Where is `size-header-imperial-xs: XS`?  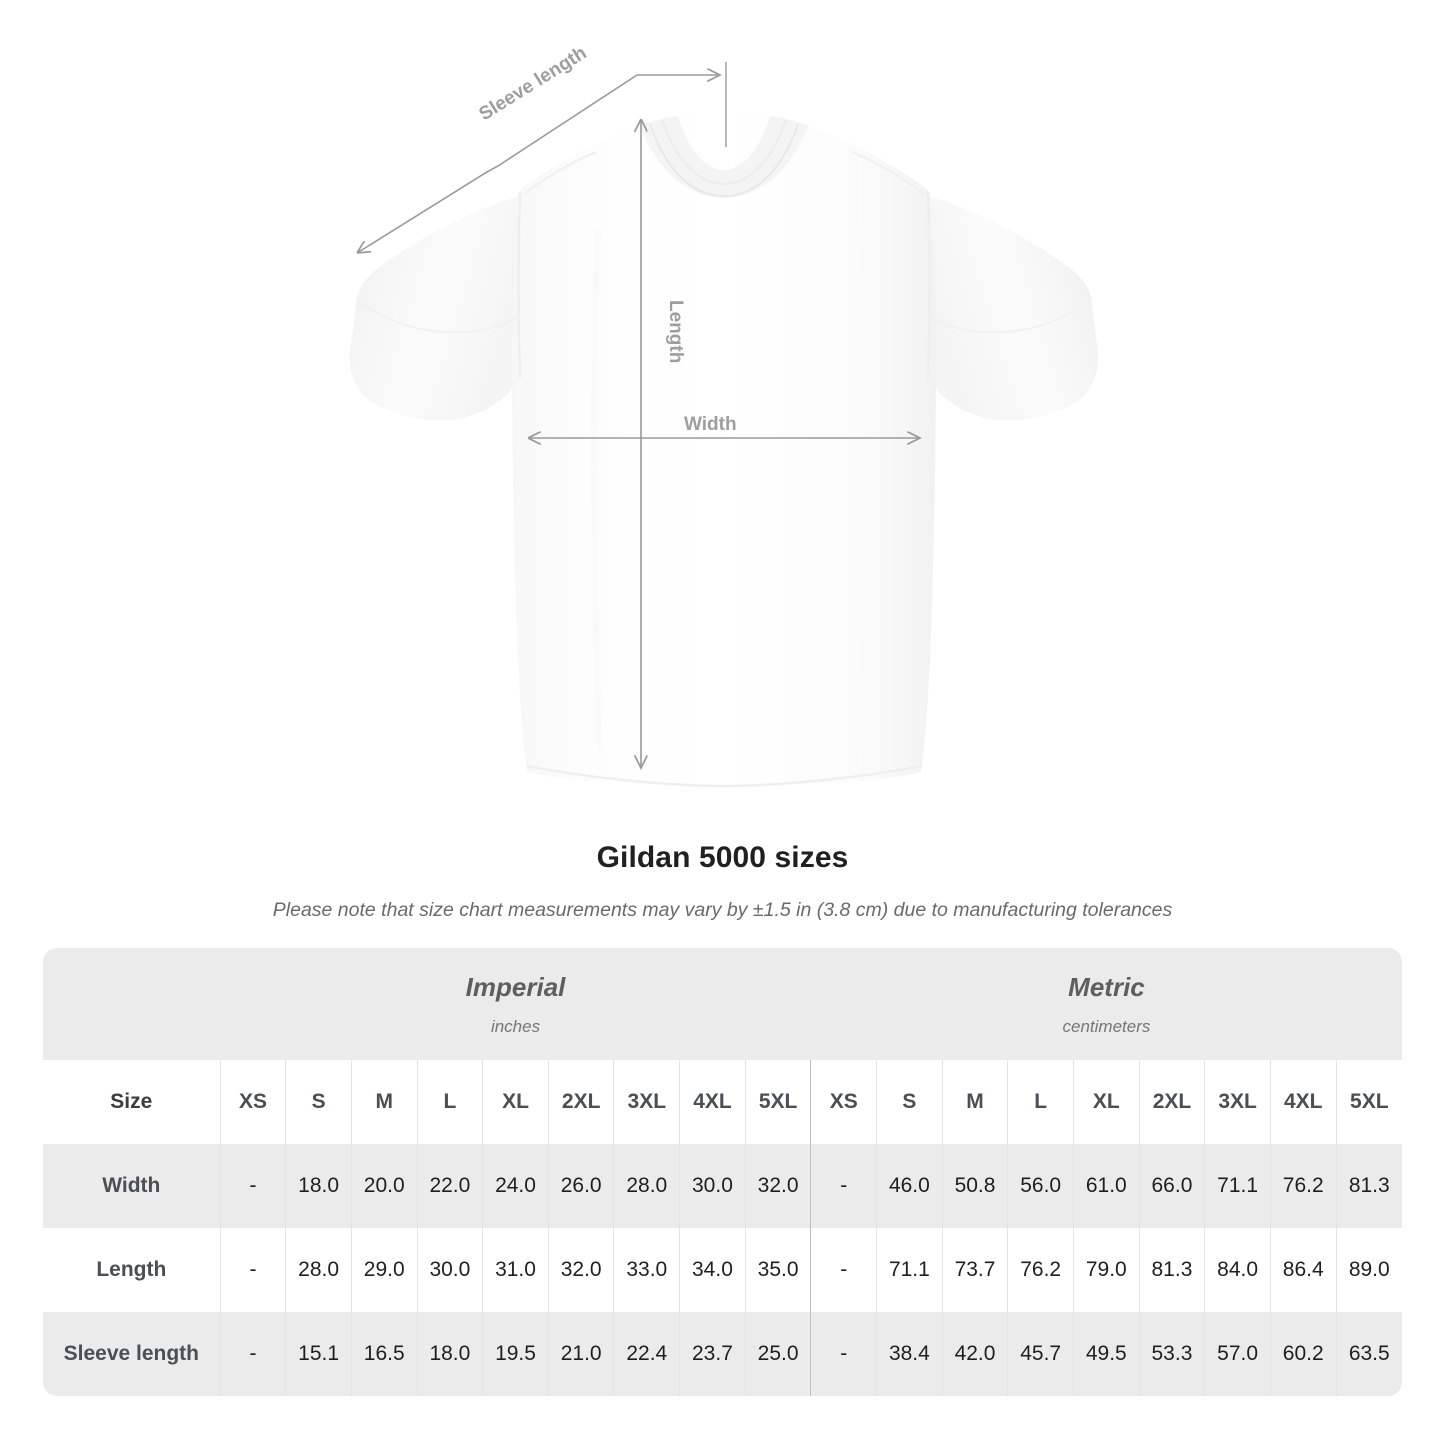
size-header-imperial-xs: XS is located at coordinates (252, 1102).